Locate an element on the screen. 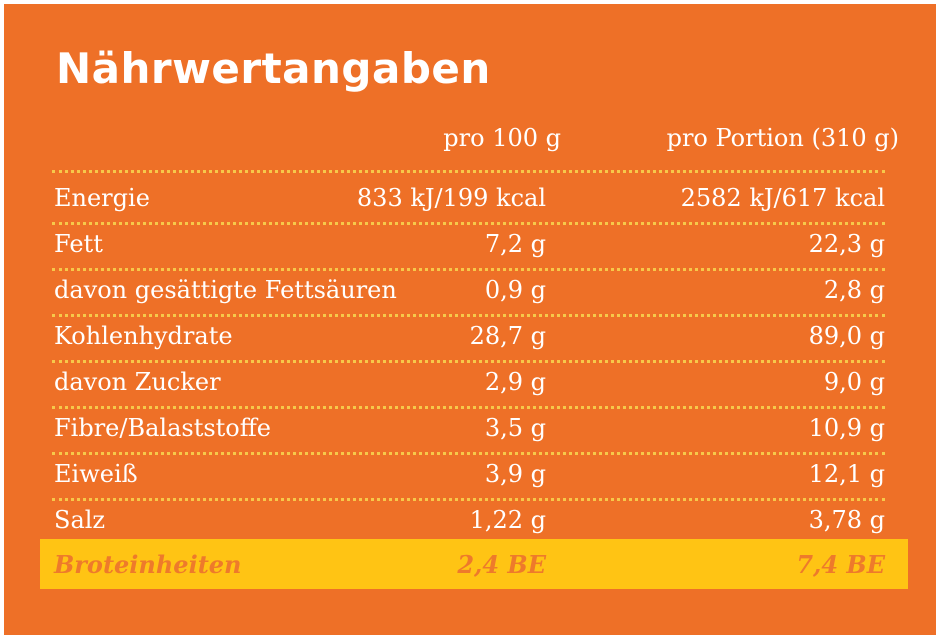 Image resolution: width=951 pixels, height=643 pixels. value-per-100g: 2,4 BE is located at coordinates (501, 564).